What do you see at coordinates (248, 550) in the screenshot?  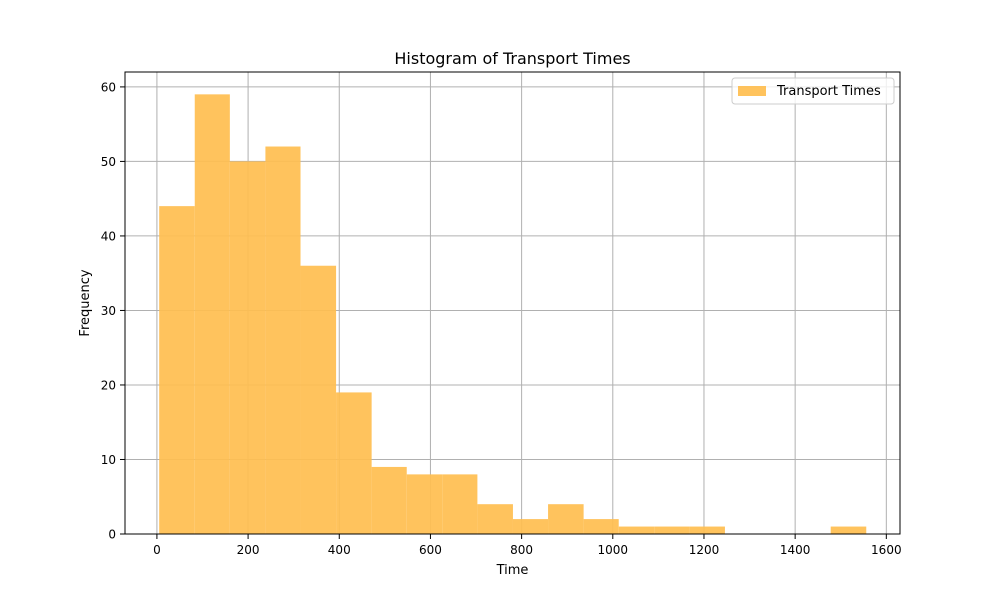 I see `x-tick-label: 200` at bounding box center [248, 550].